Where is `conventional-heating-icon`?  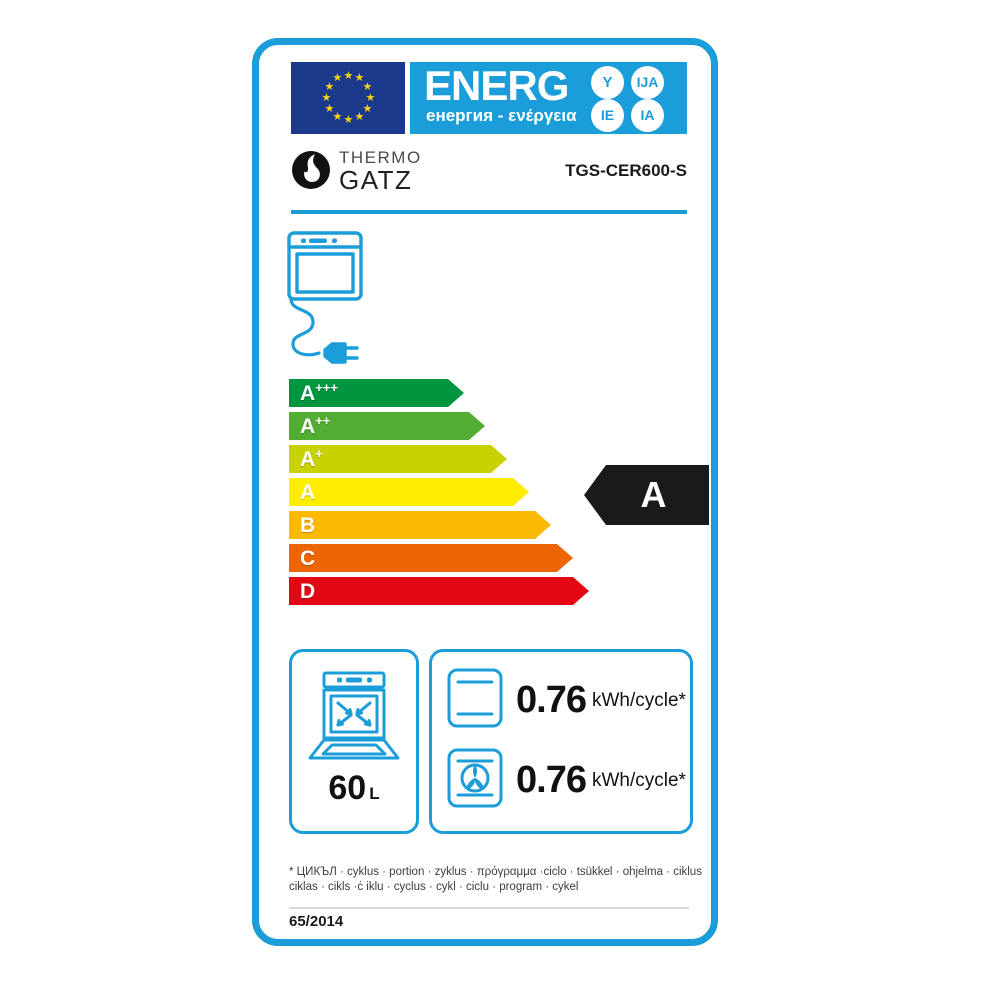
conventional-heating-icon is located at coordinates (478, 700).